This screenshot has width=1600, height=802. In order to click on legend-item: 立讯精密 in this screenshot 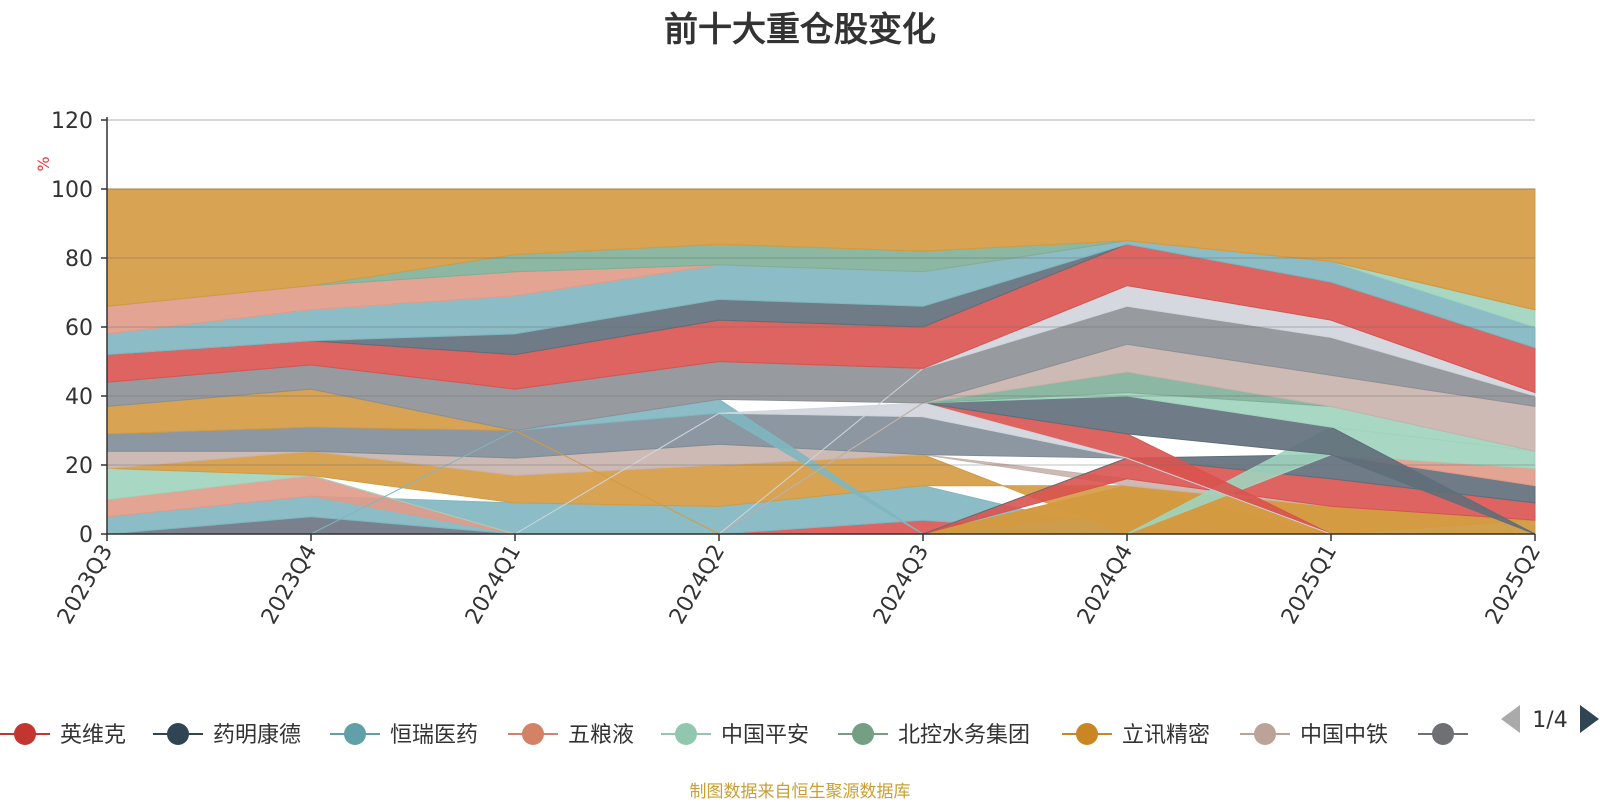, I will do `click(1136, 735)`.